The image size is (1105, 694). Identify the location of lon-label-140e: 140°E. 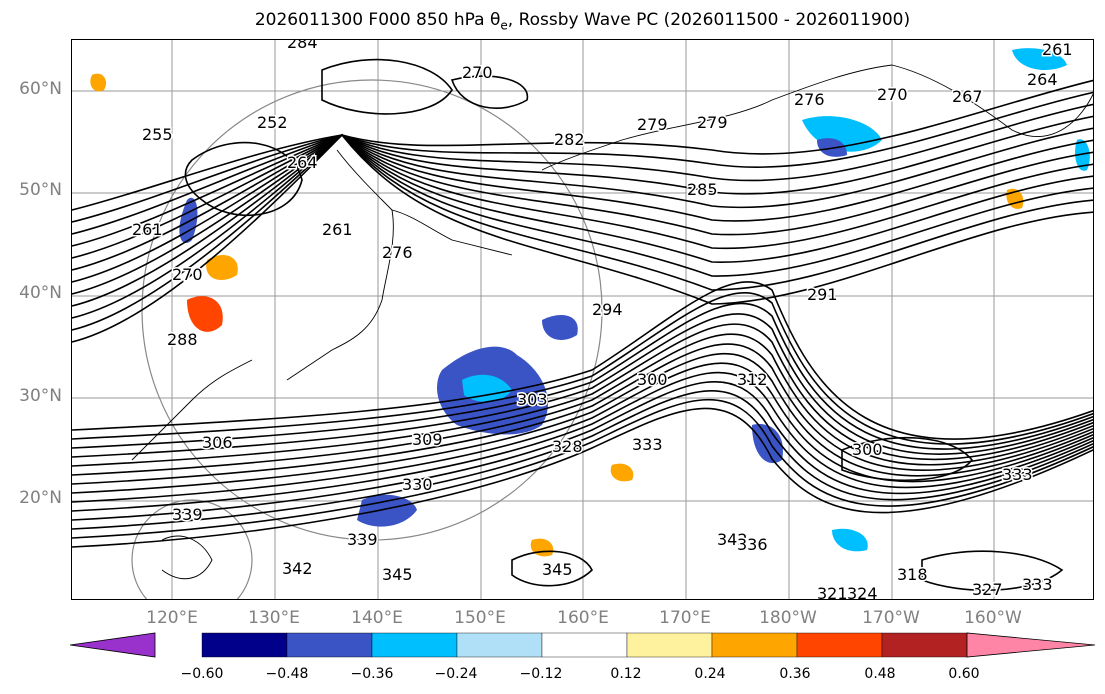
(377, 618).